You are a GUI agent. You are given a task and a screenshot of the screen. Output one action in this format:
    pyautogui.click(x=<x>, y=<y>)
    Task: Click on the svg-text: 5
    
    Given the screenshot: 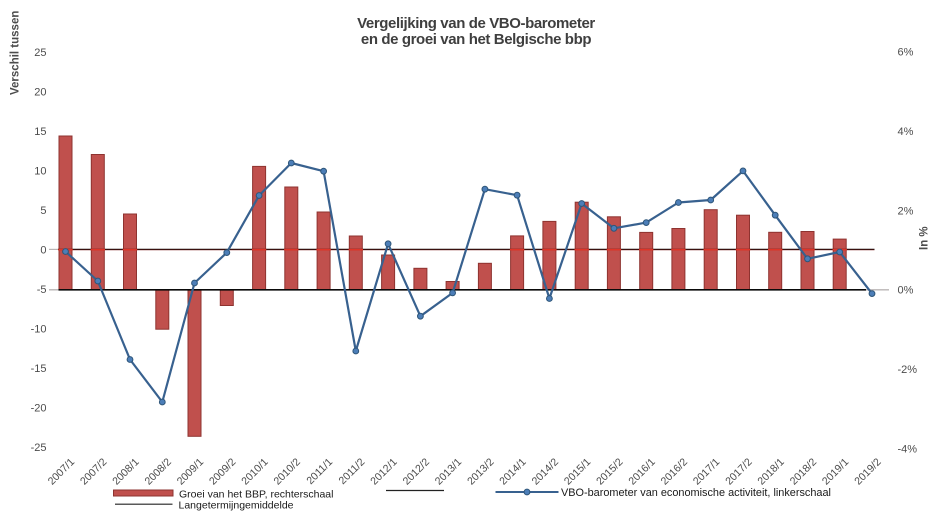 What is the action you would take?
    pyautogui.click(x=43, y=211)
    